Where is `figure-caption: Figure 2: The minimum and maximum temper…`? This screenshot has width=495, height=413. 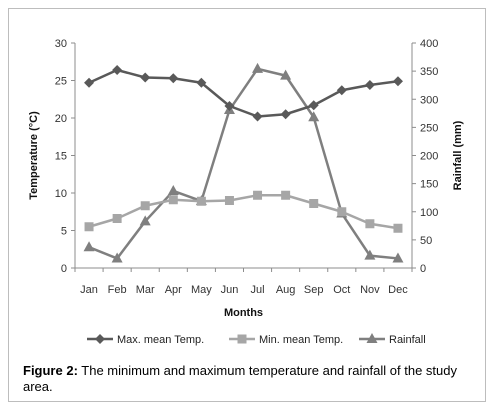
figure-caption: Figure 2: The minimum and maximum temper… is located at coordinates (251, 379).